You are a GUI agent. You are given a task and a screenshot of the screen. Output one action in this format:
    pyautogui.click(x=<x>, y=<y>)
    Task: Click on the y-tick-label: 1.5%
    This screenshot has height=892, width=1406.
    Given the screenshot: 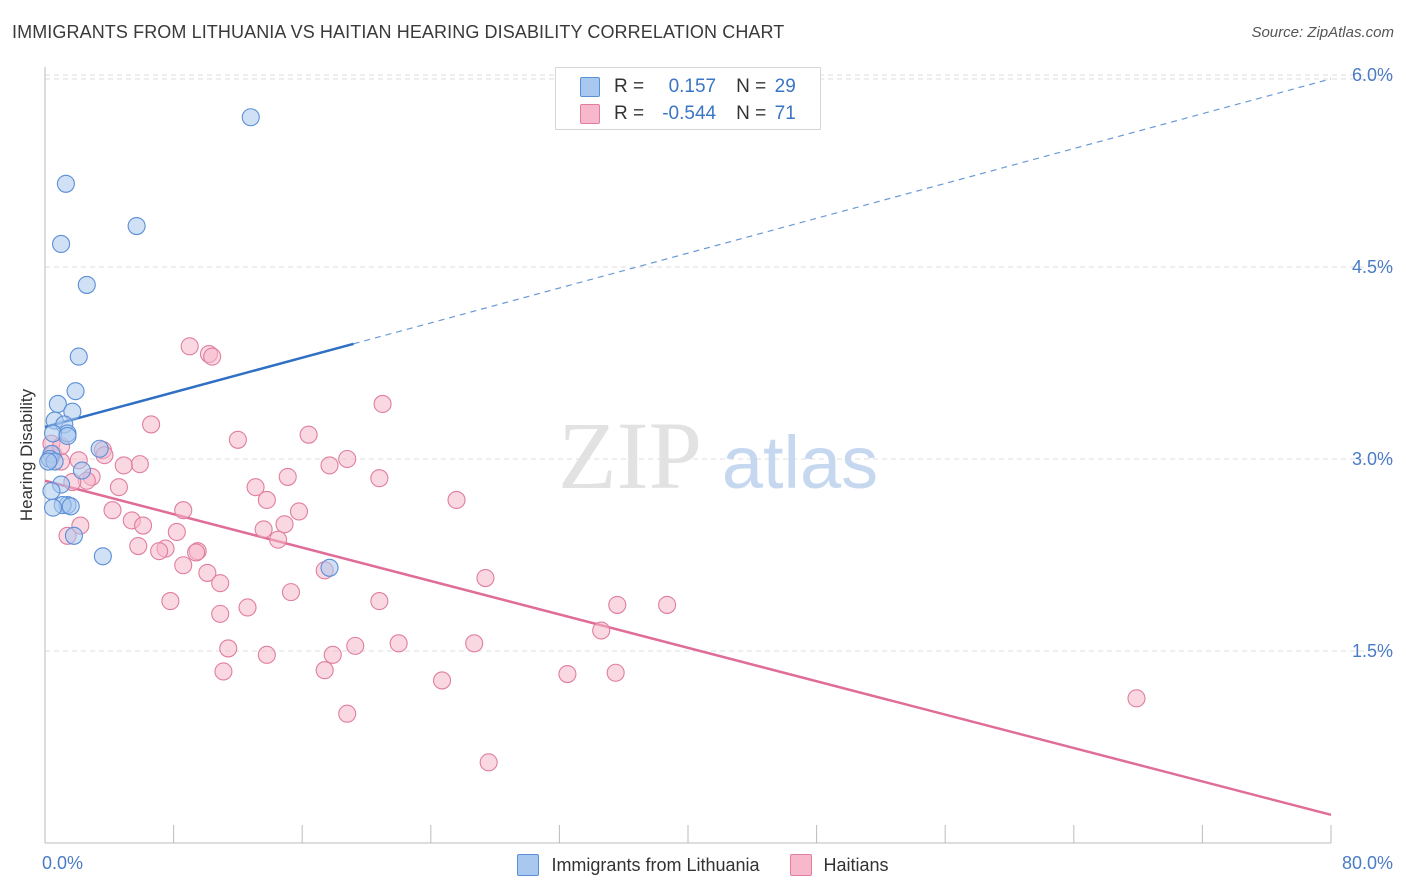 What is the action you would take?
    pyautogui.click(x=1372, y=651)
    